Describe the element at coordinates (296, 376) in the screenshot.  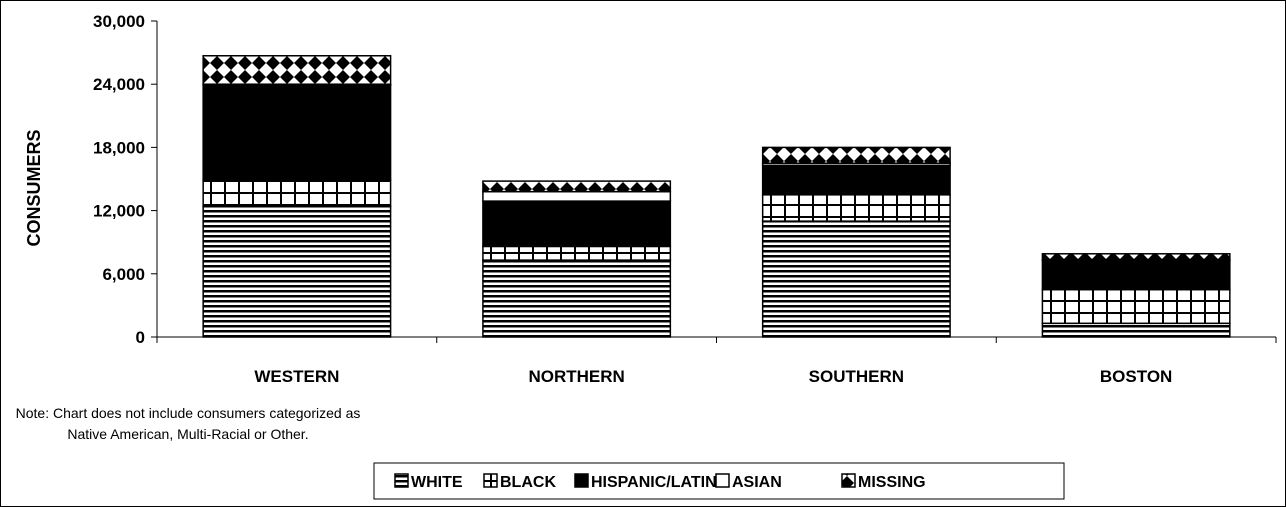
I see `x-tick-label-western: WESTERN` at that location.